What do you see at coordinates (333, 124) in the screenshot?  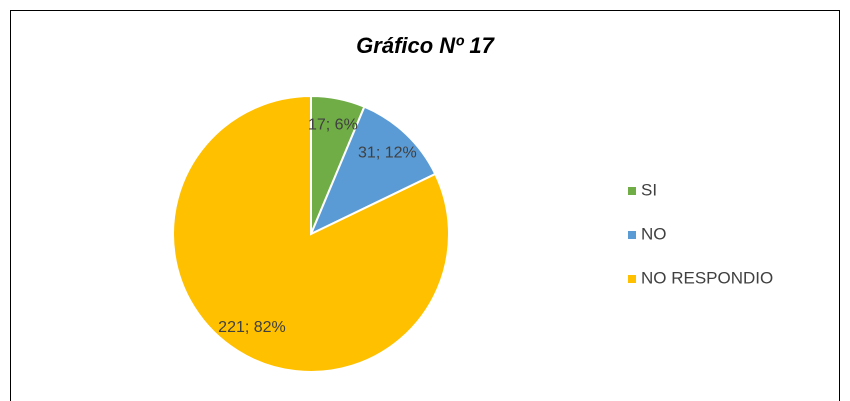 I see `data-label: 17; 6%` at bounding box center [333, 124].